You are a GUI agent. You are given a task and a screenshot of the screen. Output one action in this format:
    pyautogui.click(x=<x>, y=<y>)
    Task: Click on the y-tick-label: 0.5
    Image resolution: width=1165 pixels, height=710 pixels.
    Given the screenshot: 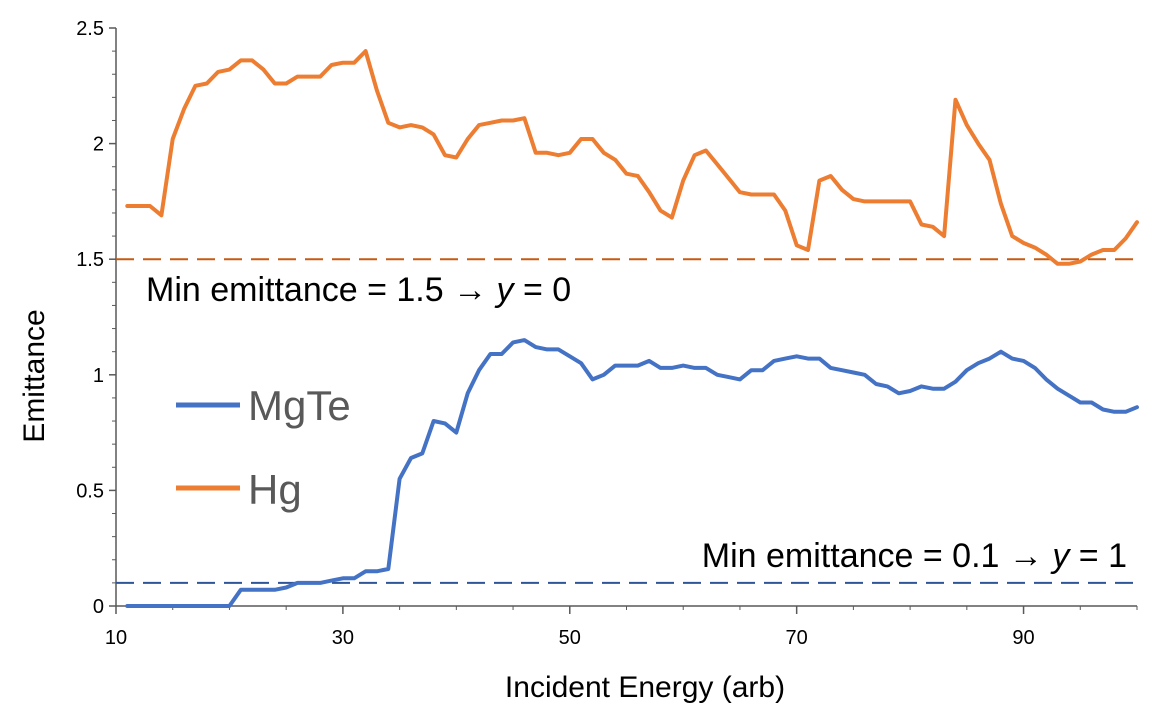 What is the action you would take?
    pyautogui.click(x=90, y=491)
    